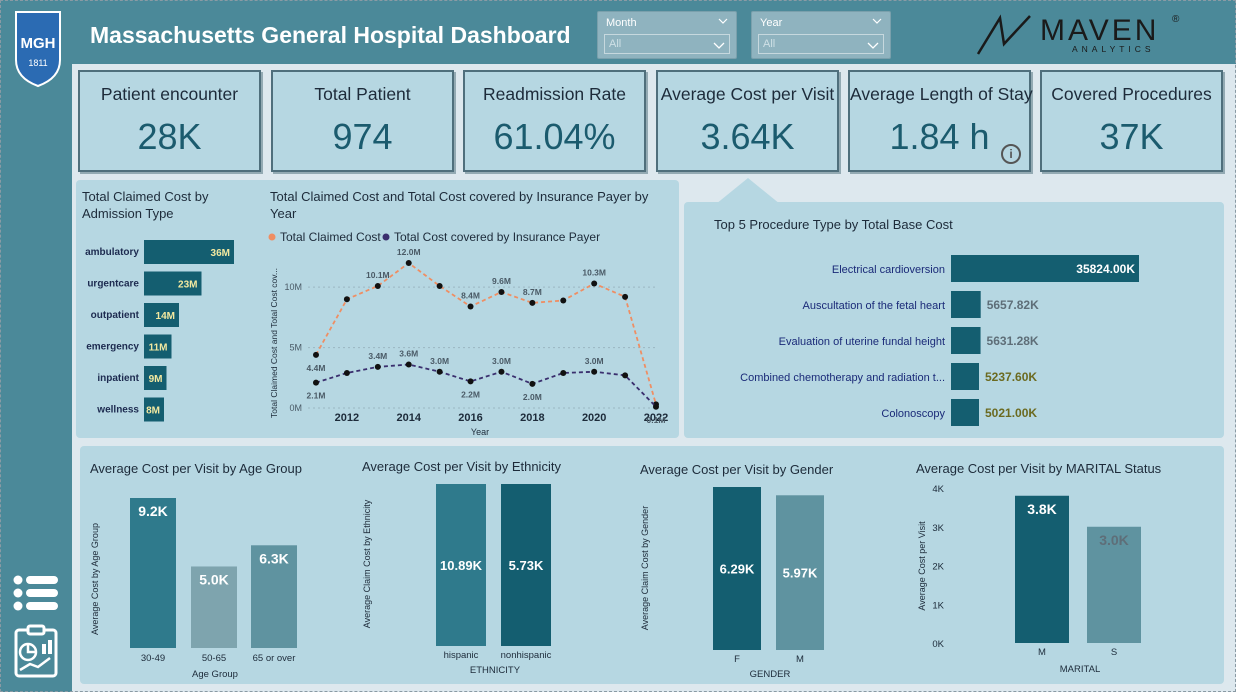 The image size is (1236, 692). Describe the element at coordinates (594, 418) in the screenshot. I see `x-tick-label: 2020` at that location.